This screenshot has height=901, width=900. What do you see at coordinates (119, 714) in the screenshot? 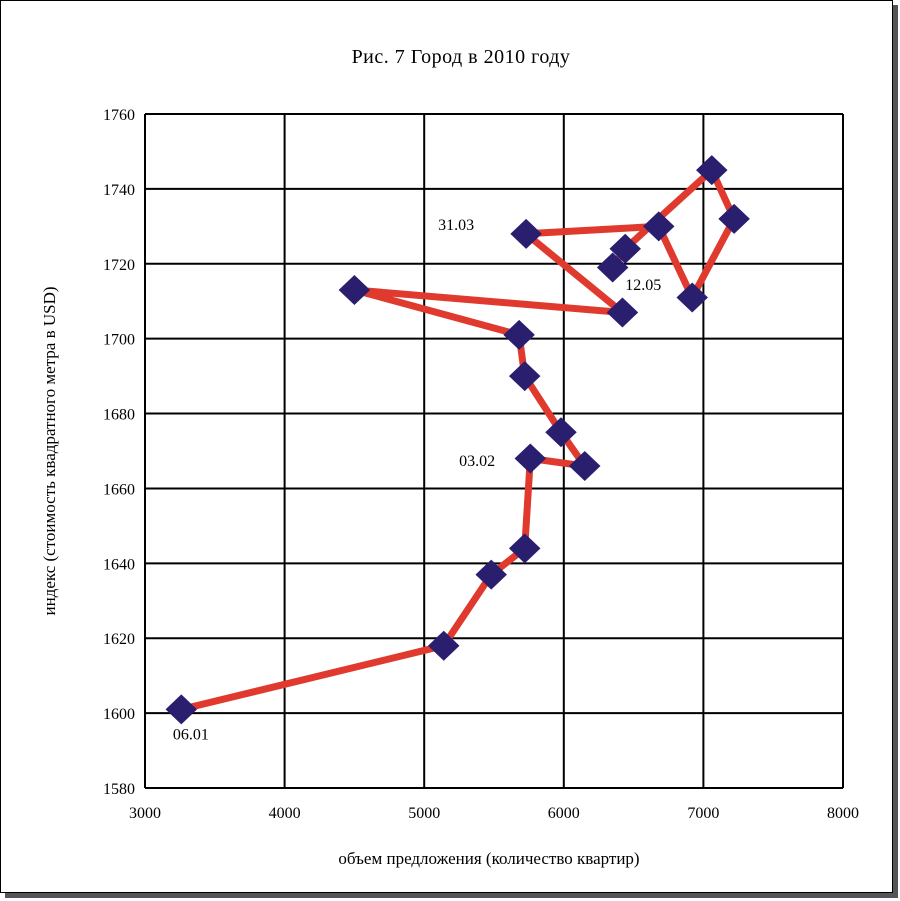
I see `y-tick-label: 1600` at bounding box center [119, 714].